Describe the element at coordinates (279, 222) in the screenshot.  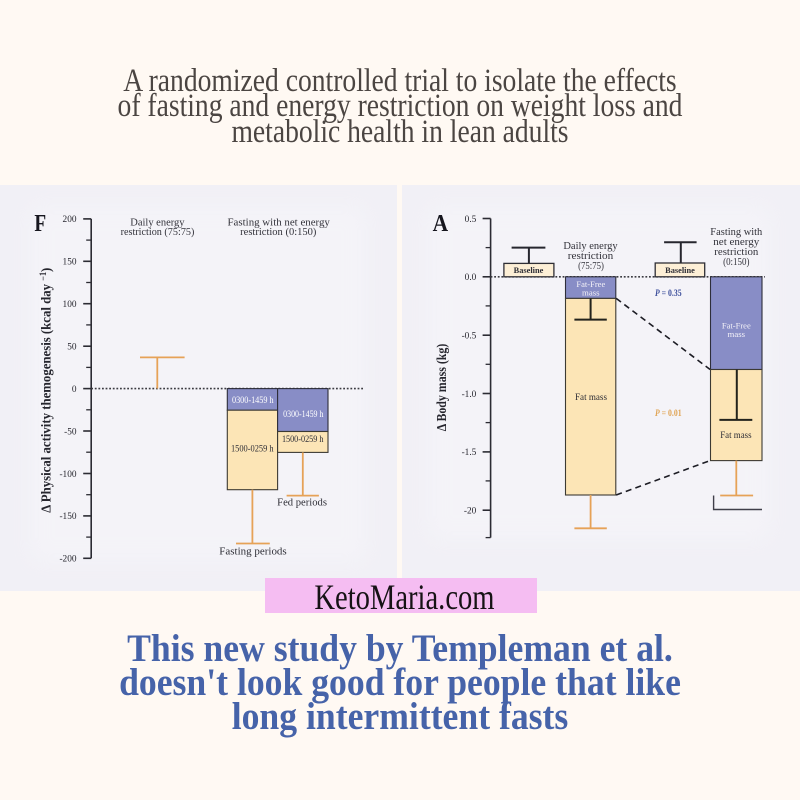
I see `svg-text: Fasting with net energy` at that location.